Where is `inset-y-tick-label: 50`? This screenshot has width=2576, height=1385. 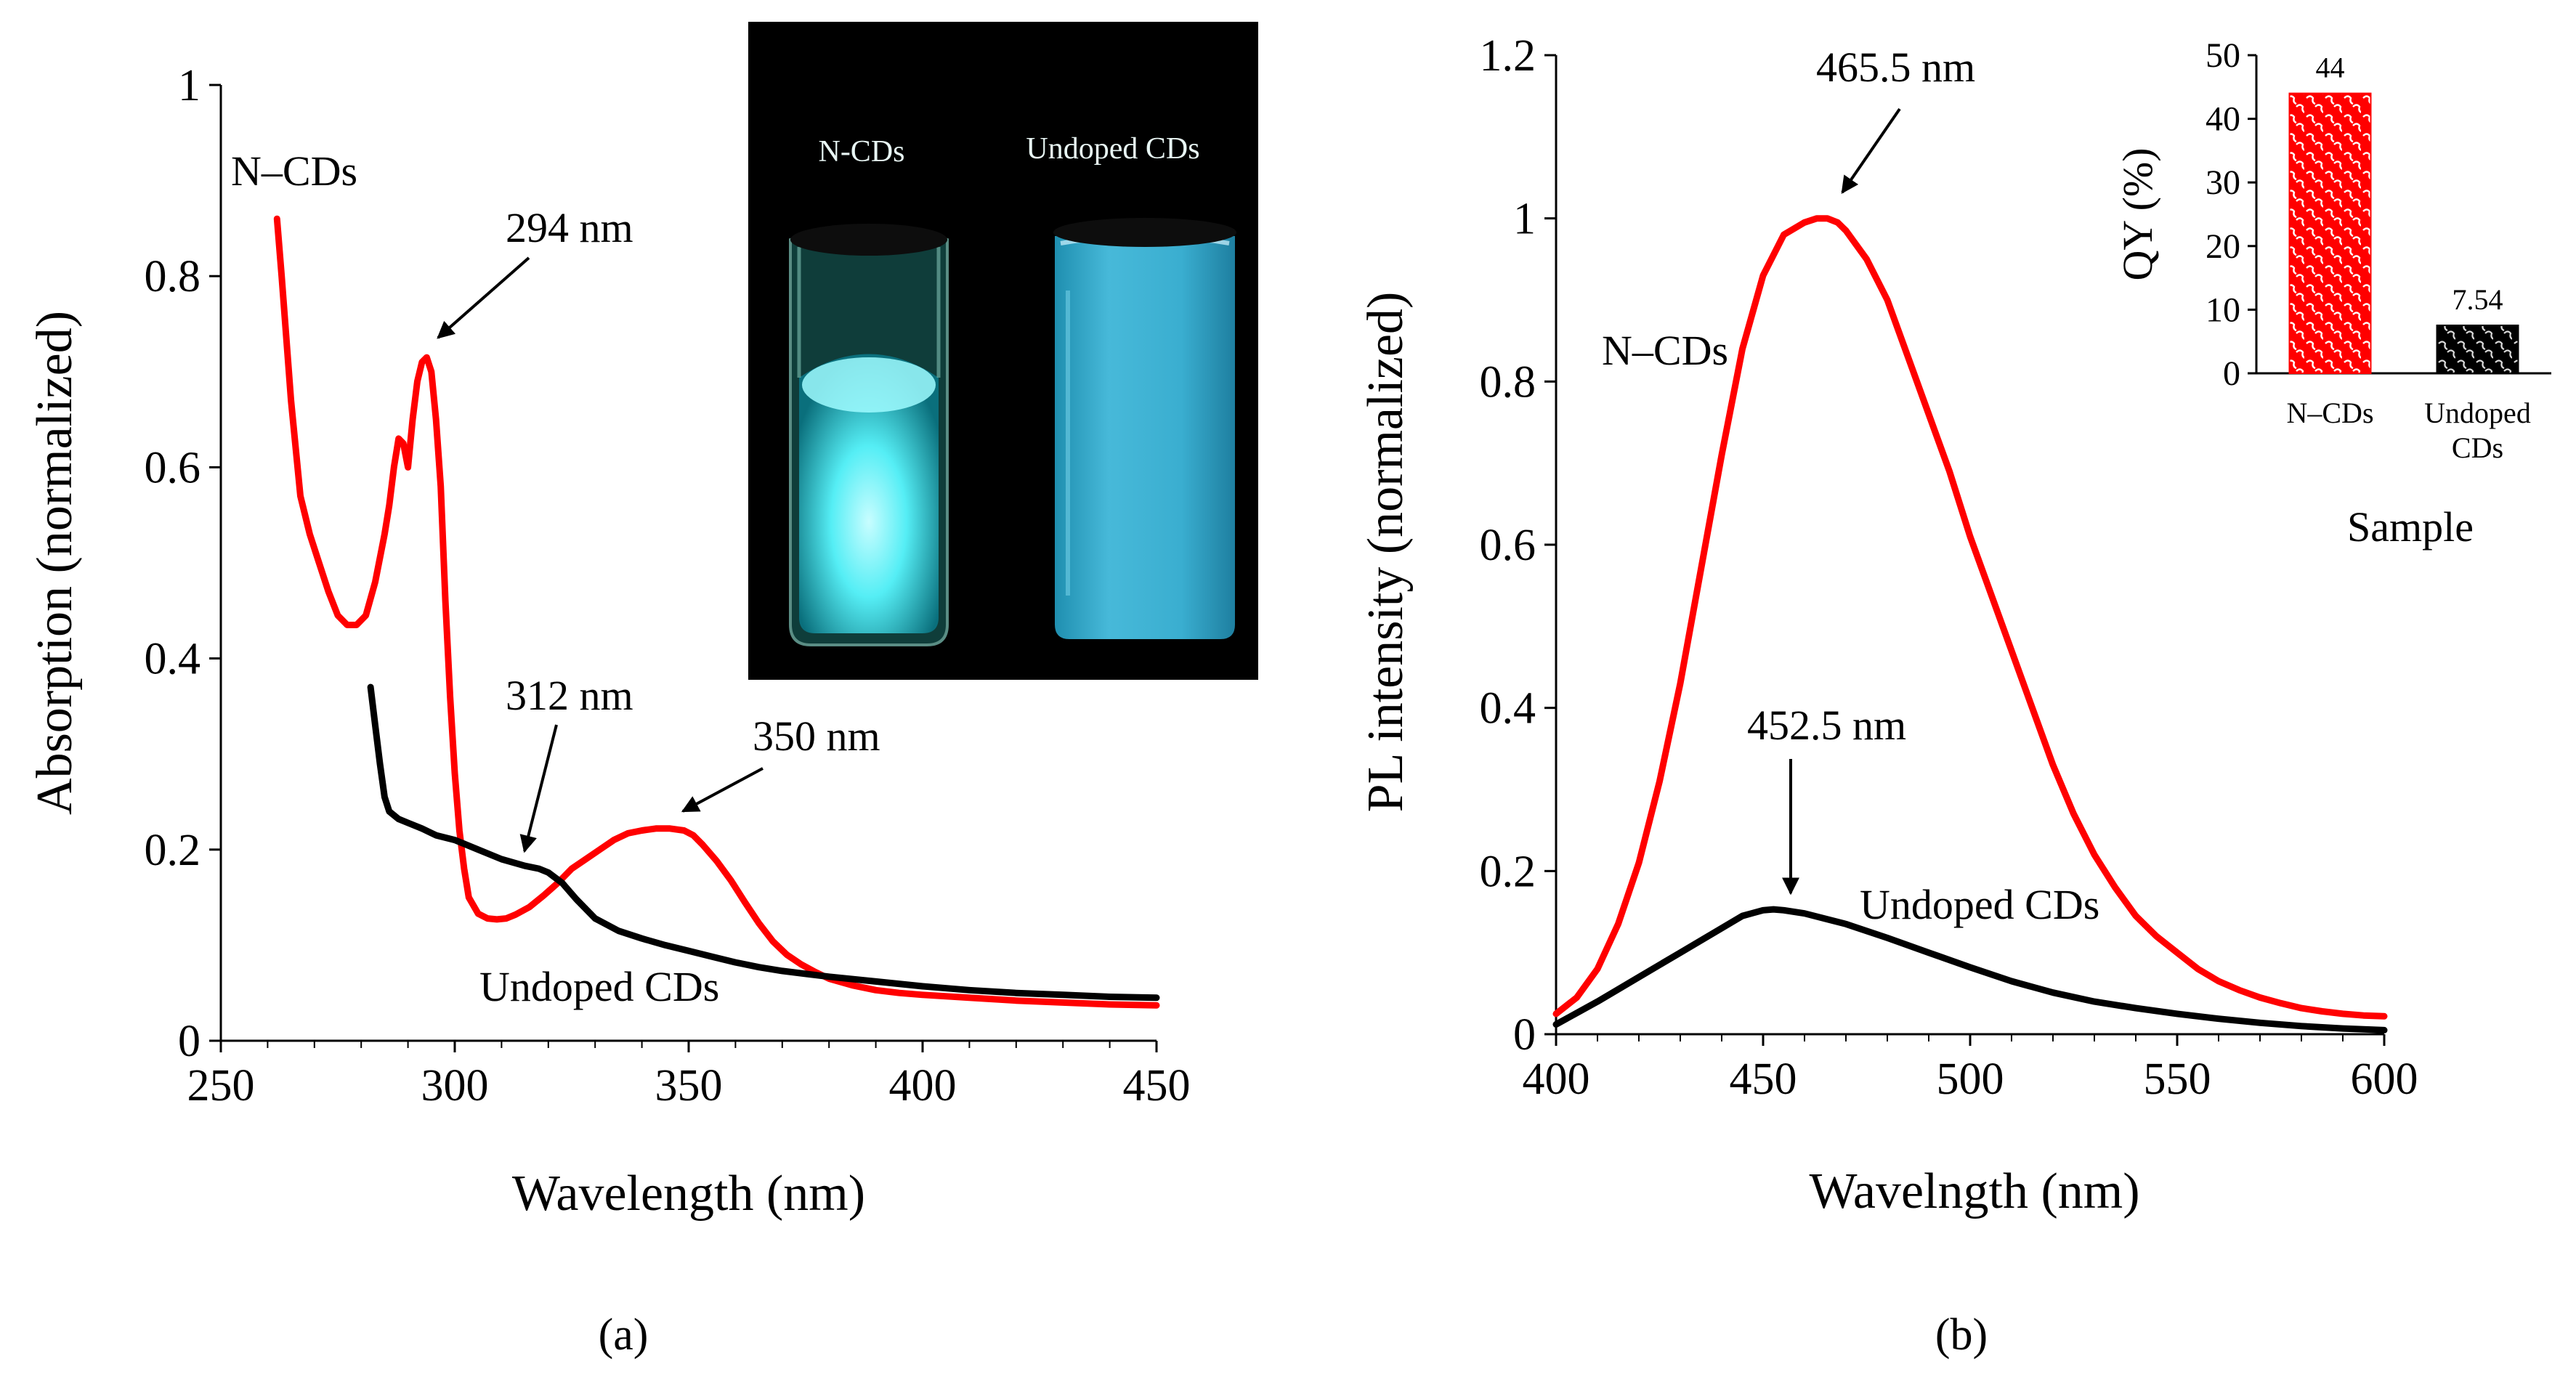
inset-y-tick-label: 50 is located at coordinates (2223, 55).